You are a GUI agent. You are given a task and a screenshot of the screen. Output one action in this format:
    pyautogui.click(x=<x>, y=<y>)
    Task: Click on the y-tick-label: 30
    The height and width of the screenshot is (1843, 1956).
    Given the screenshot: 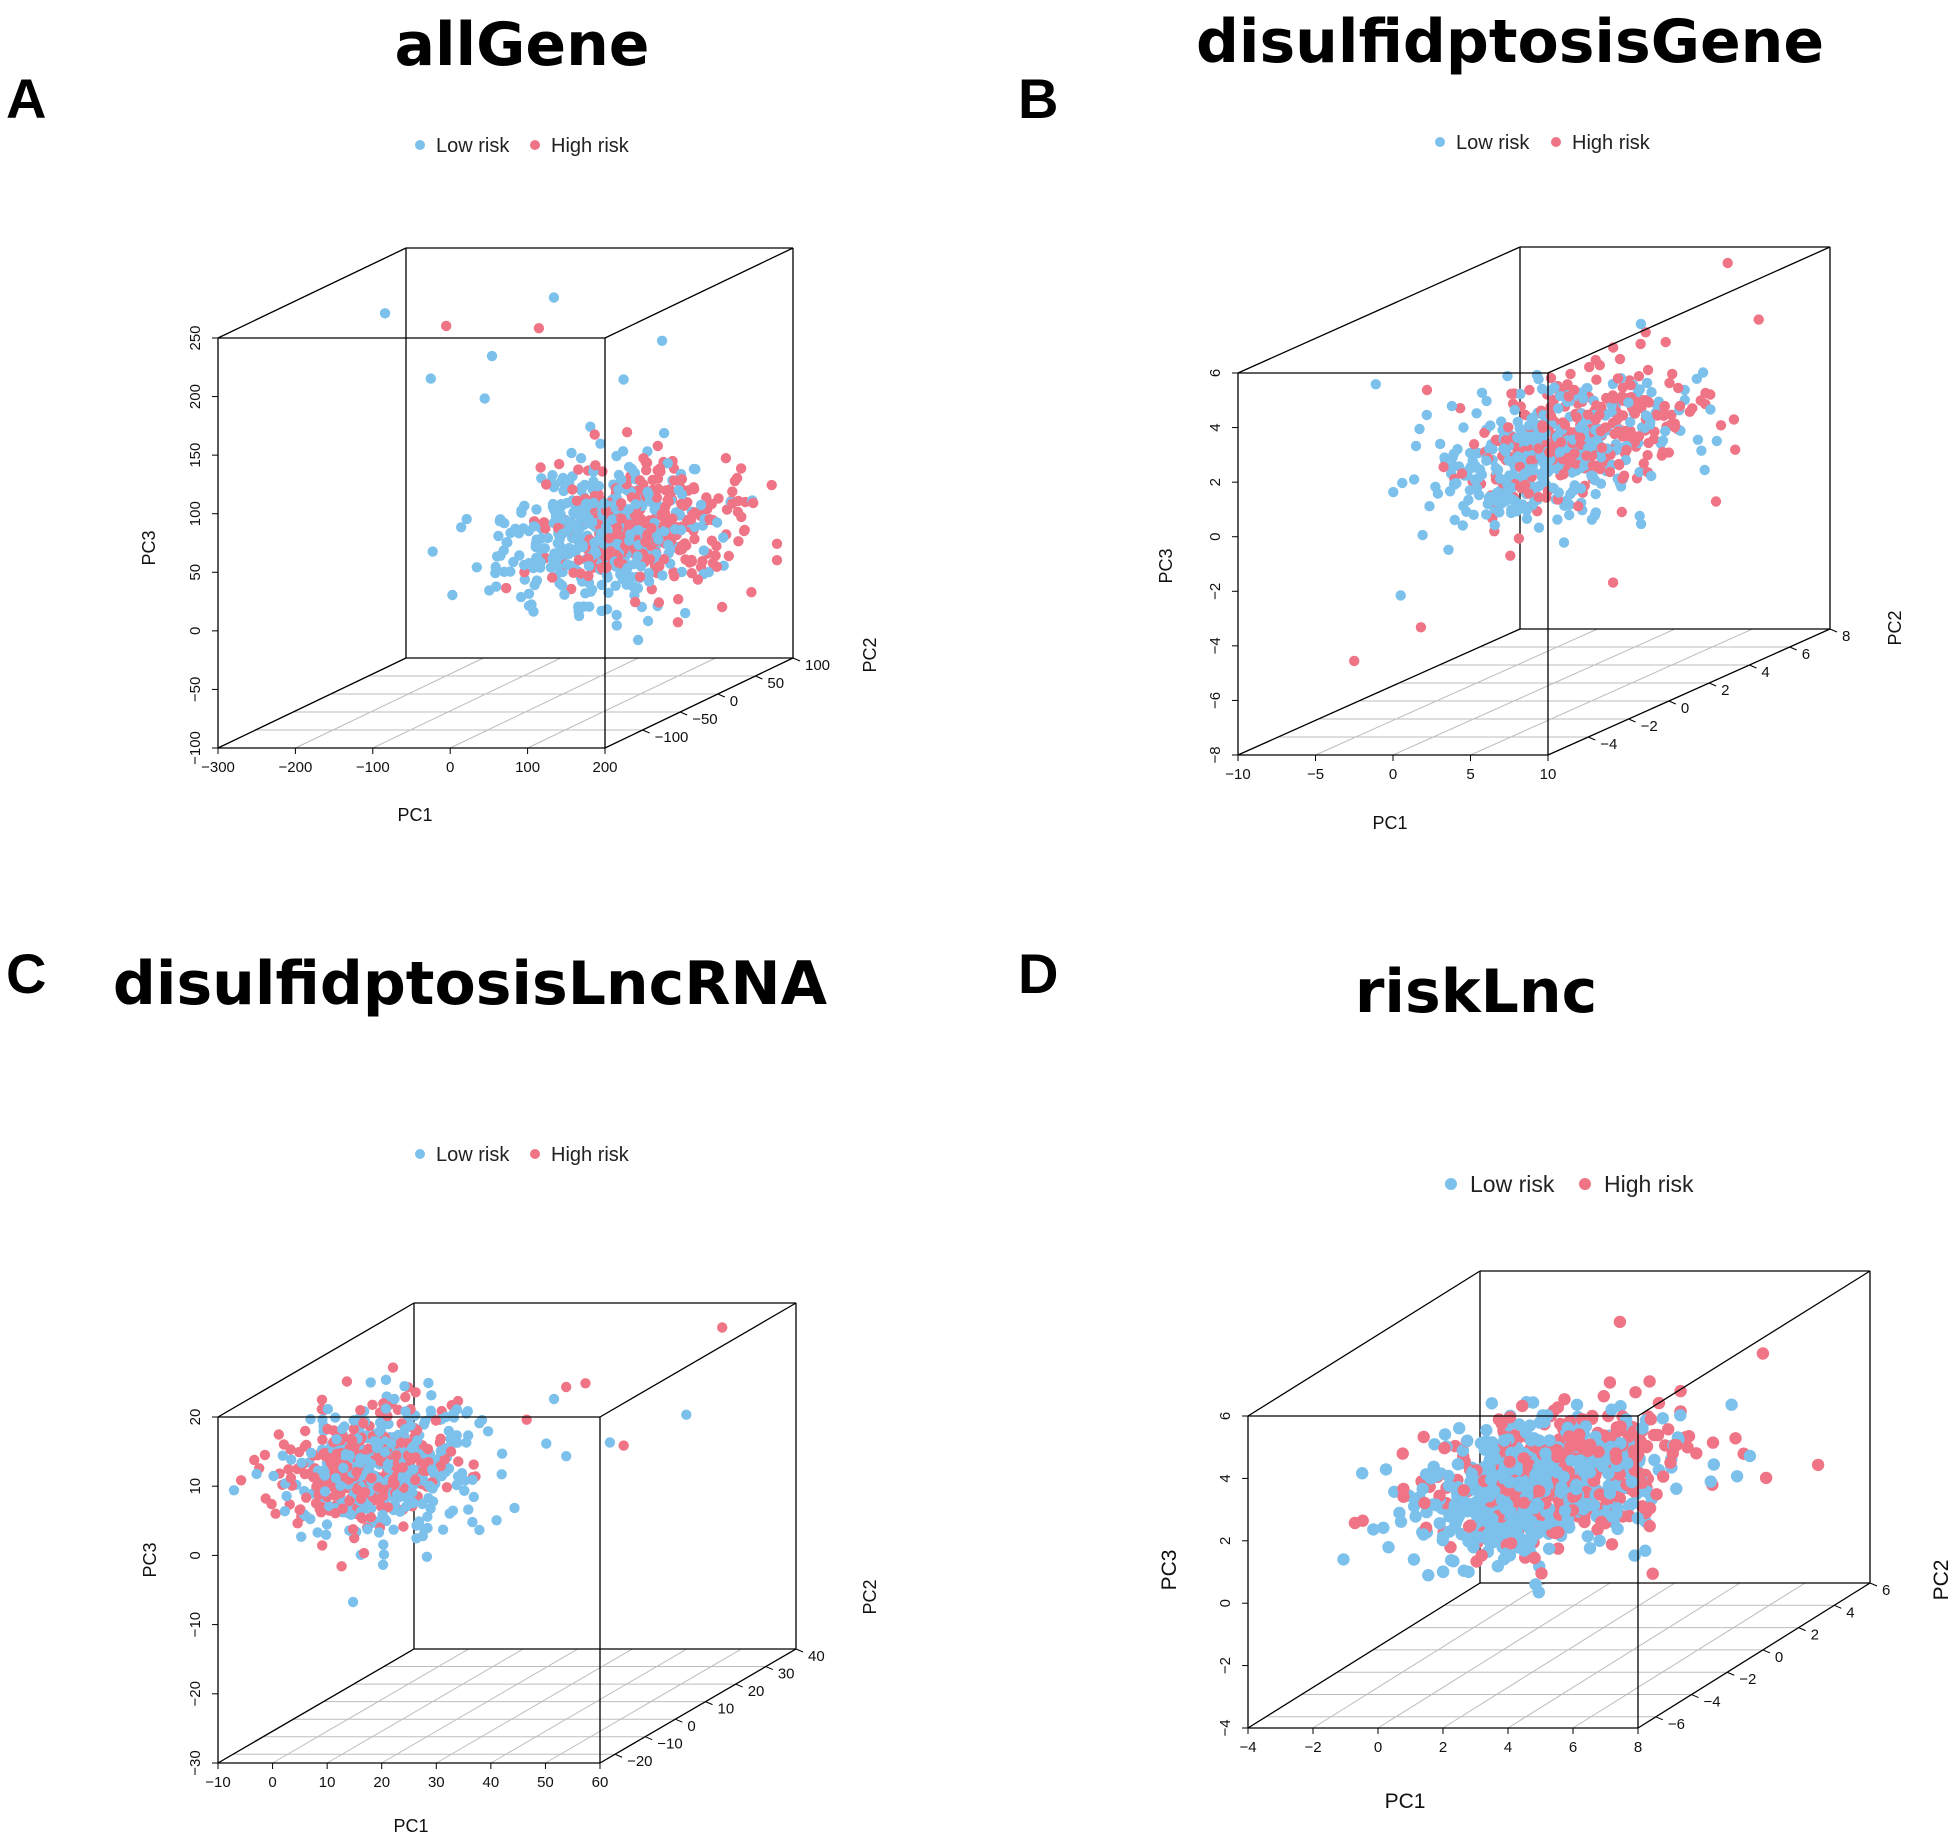 What is the action you would take?
    pyautogui.click(x=786, y=1674)
    